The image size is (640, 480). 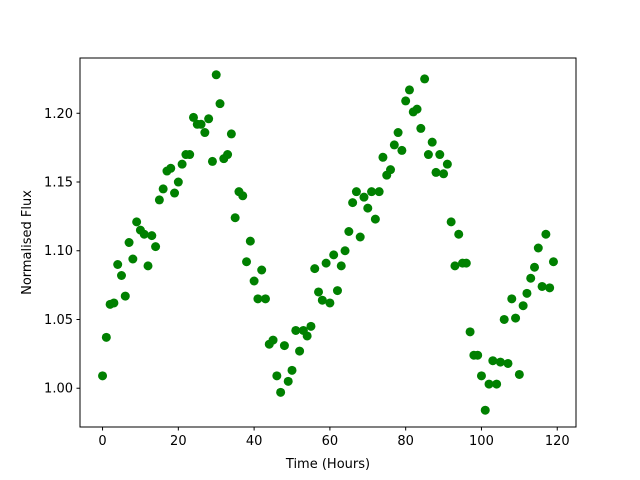 I want to click on x-tick-label: 40, so click(x=254, y=441).